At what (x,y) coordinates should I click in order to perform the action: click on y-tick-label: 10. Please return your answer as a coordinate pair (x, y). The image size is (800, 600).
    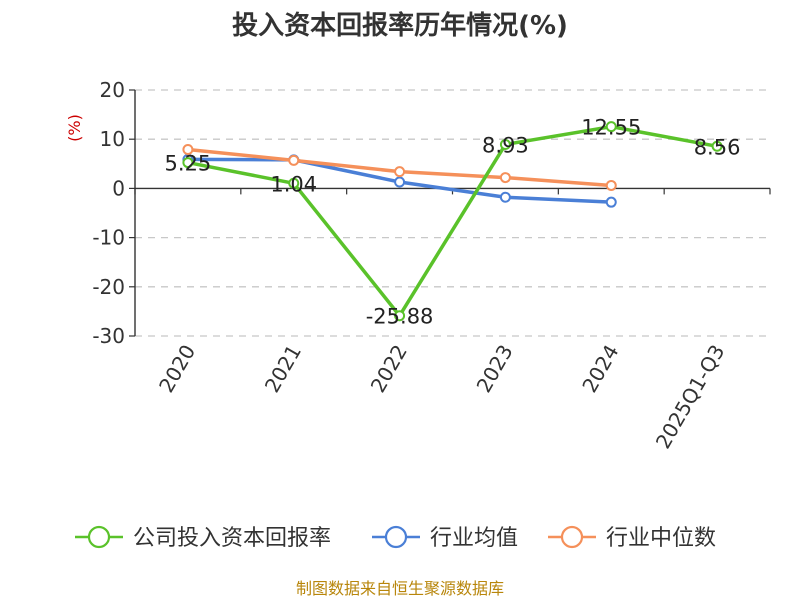
    Looking at the image, I should click on (112, 139).